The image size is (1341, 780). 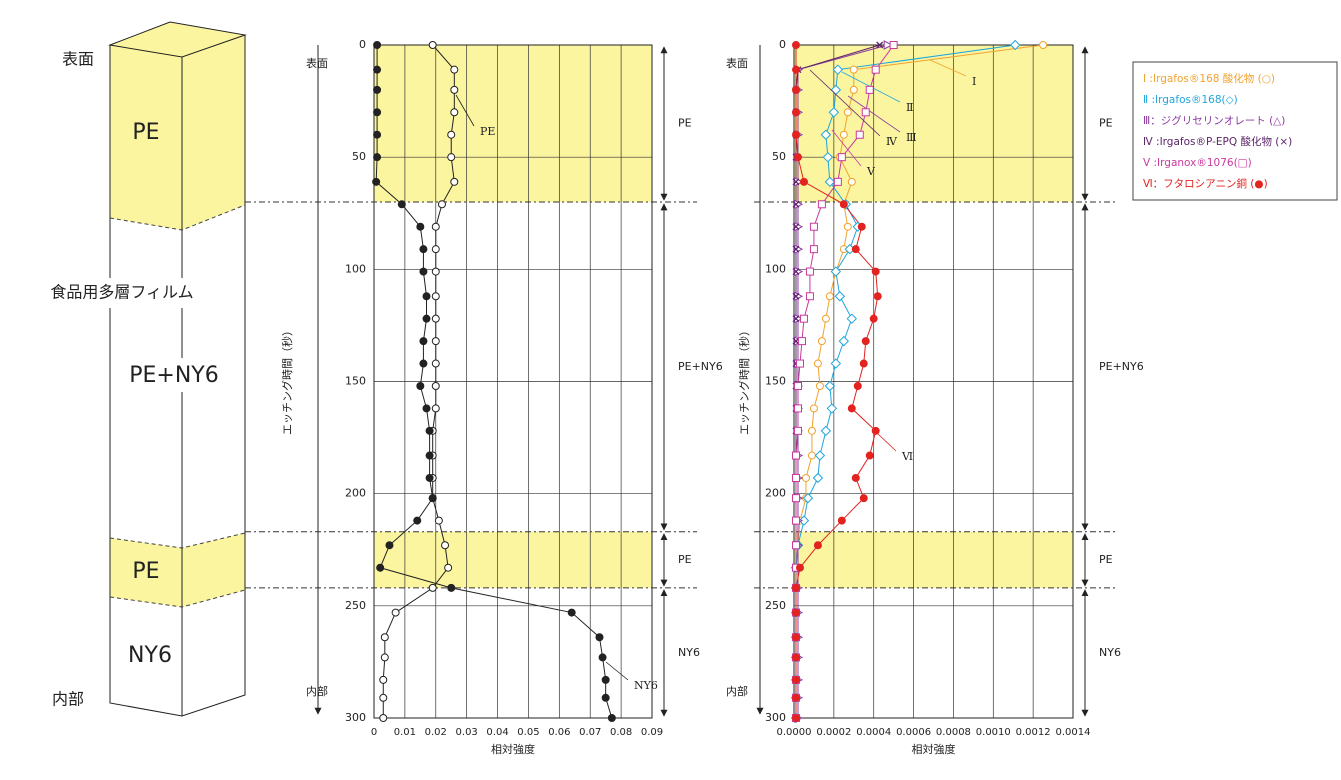 I want to click on layer-label: PE, so click(x=145, y=571).